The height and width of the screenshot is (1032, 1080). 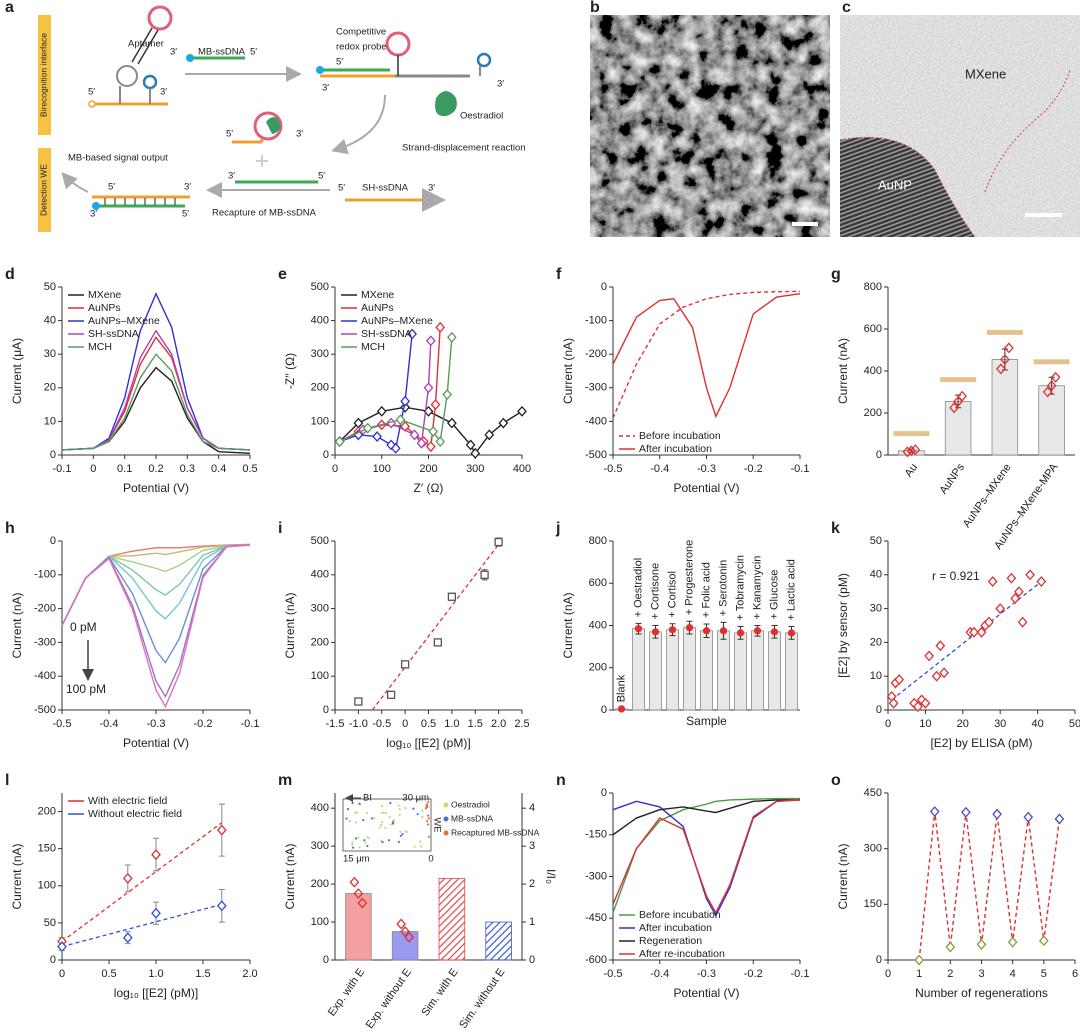 What do you see at coordinates (320, 70) in the screenshot?
I see `mb-label` at bounding box center [320, 70].